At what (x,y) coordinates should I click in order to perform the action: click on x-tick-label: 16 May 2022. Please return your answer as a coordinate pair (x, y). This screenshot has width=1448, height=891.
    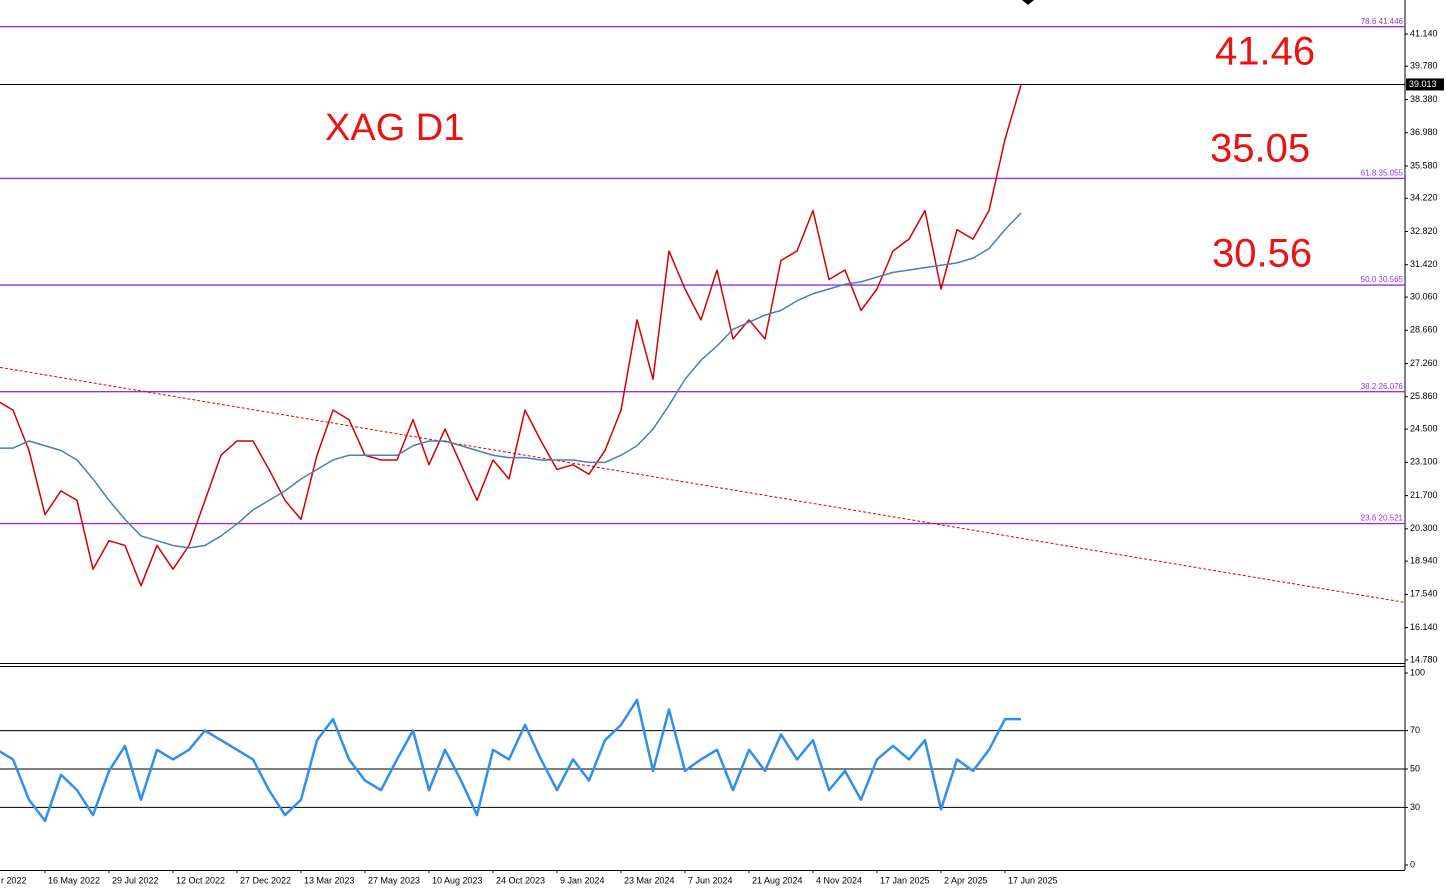
    Looking at the image, I should click on (74, 880).